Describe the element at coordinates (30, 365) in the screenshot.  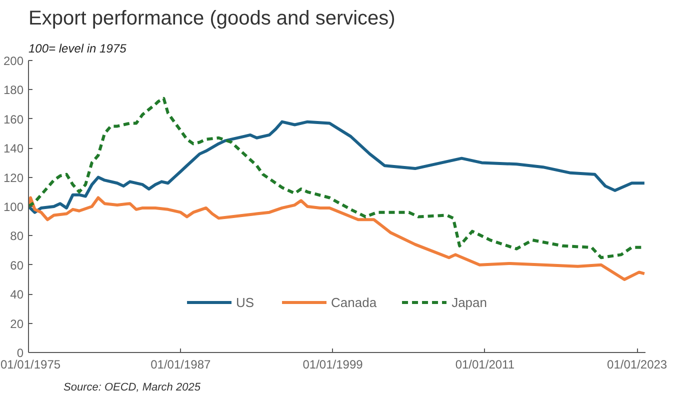
I see `x-tick-label: 01/01/1975` at that location.